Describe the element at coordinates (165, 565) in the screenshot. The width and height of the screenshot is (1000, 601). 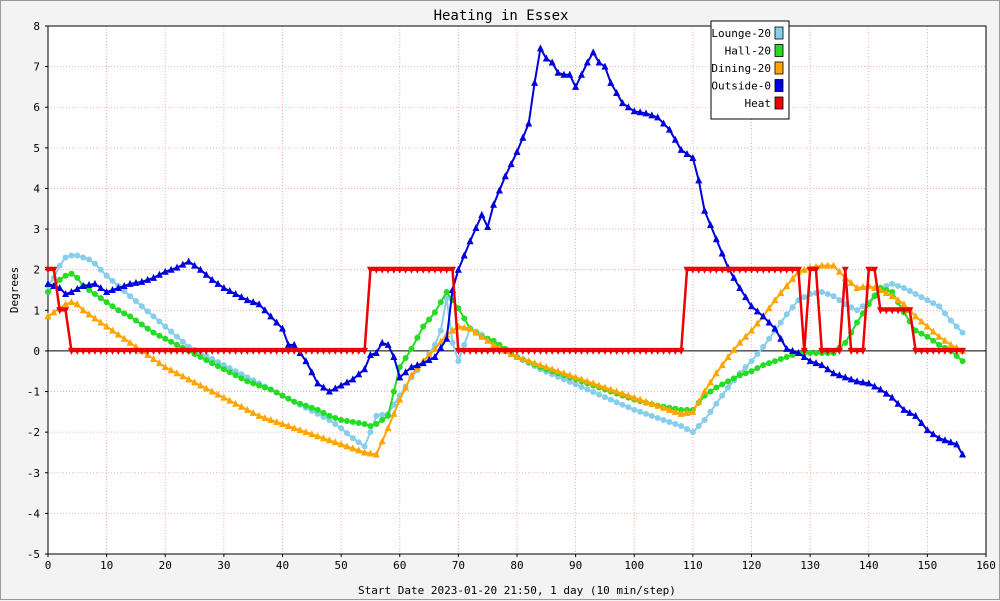
I see `x-tick-label: 20` at that location.